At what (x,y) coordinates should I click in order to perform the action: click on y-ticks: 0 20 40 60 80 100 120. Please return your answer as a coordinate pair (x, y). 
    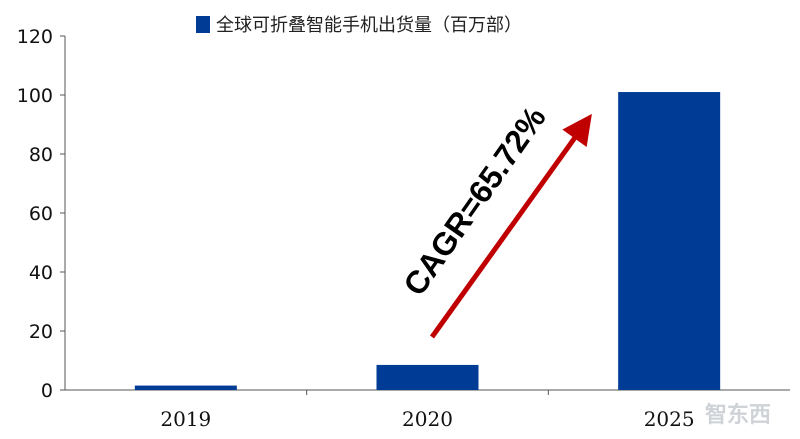
    Looking at the image, I should click on (41, 214).